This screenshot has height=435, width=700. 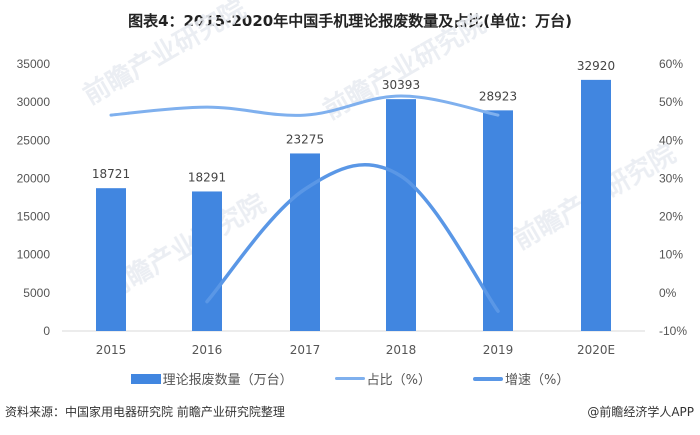 I want to click on share-line, so click(x=304, y=105).